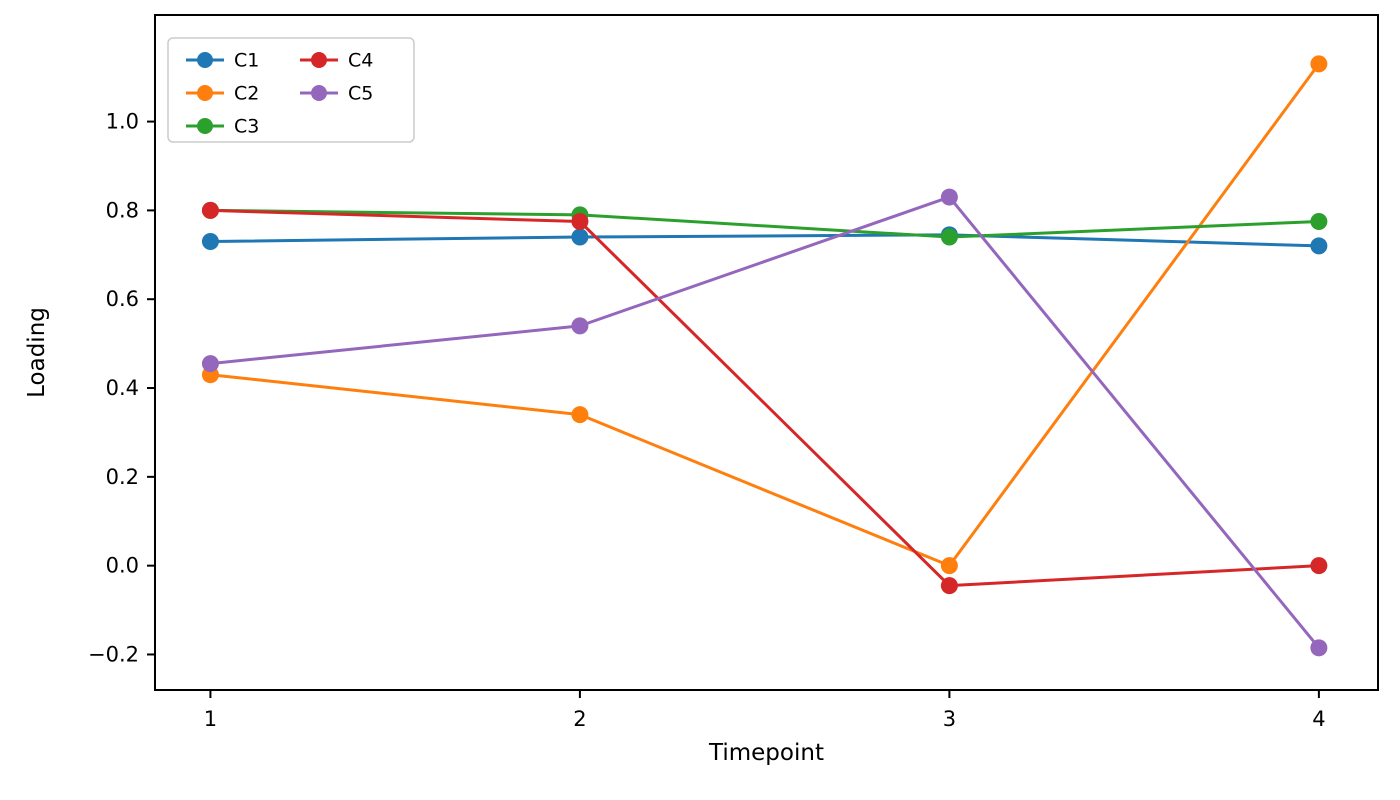 Image resolution: width=1400 pixels, height=800 pixels. Describe the element at coordinates (949, 719) in the screenshot. I see `x-tick-label: 3` at that location.